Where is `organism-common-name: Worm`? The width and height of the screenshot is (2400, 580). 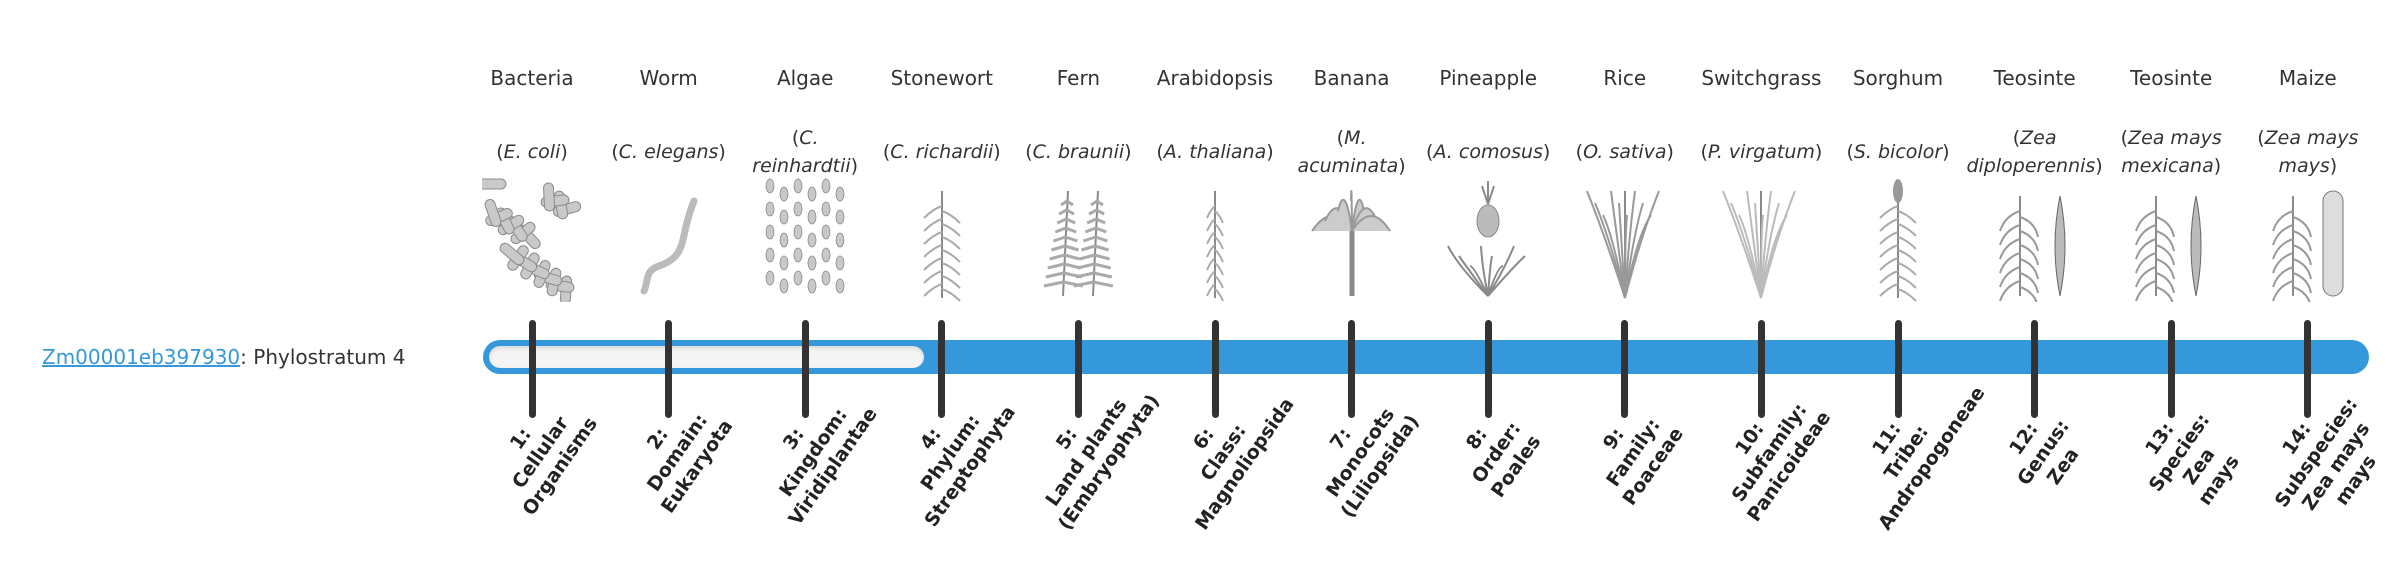
organism-common-name: Worm is located at coordinates (668, 78).